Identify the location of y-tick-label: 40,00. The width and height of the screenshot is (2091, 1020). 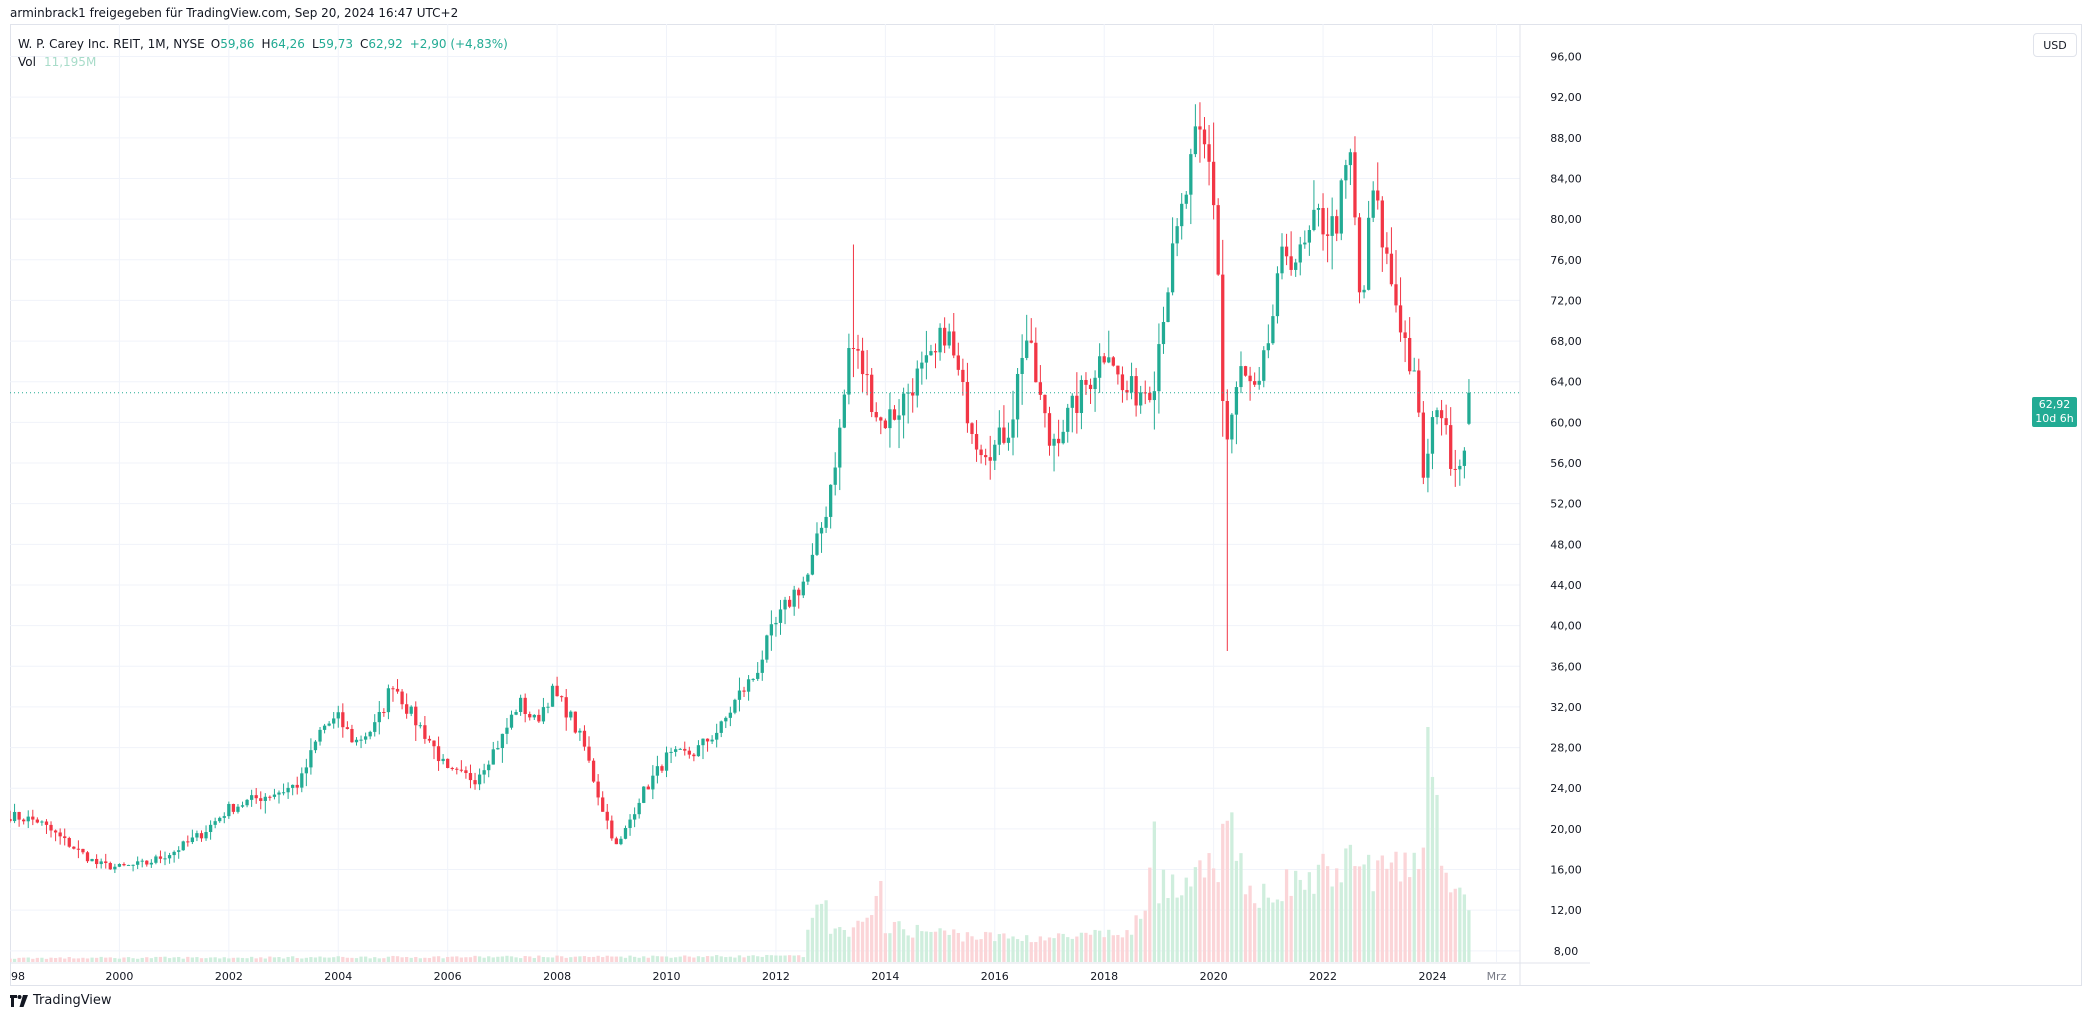
(1566, 626).